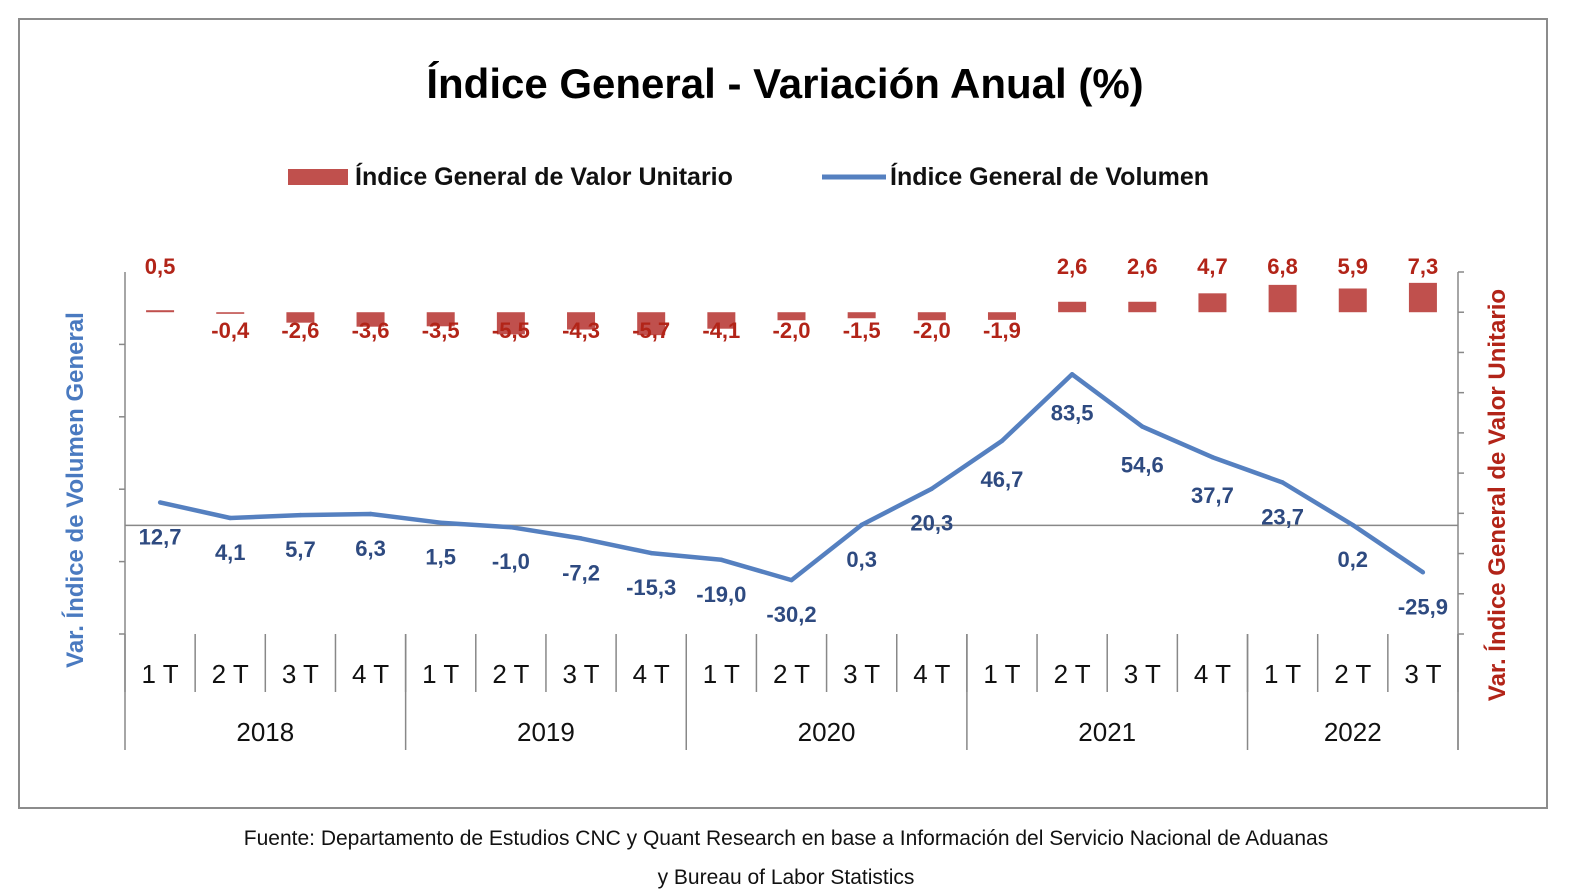 The height and width of the screenshot is (896, 1572). I want to click on line-data-label: 54,6, so click(1142, 465).